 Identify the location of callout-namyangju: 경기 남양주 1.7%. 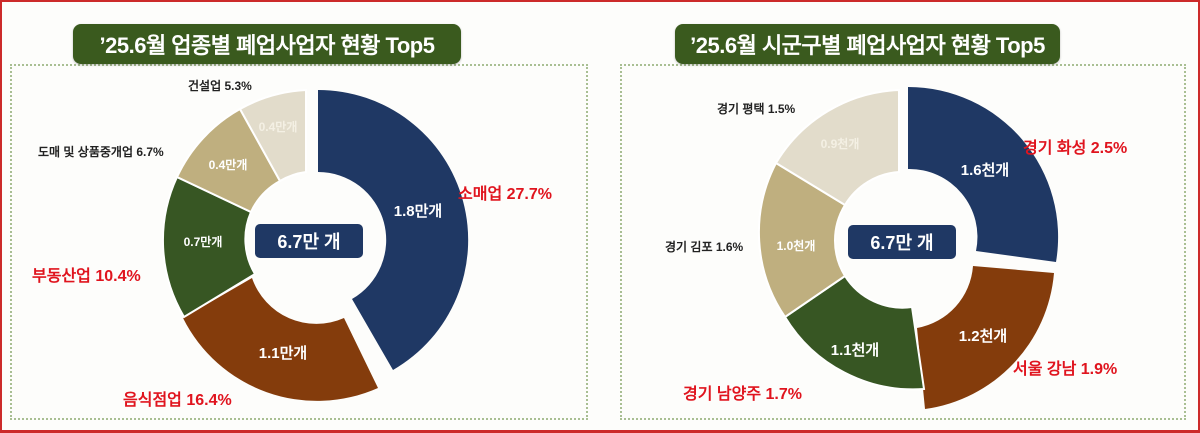
(742, 394).